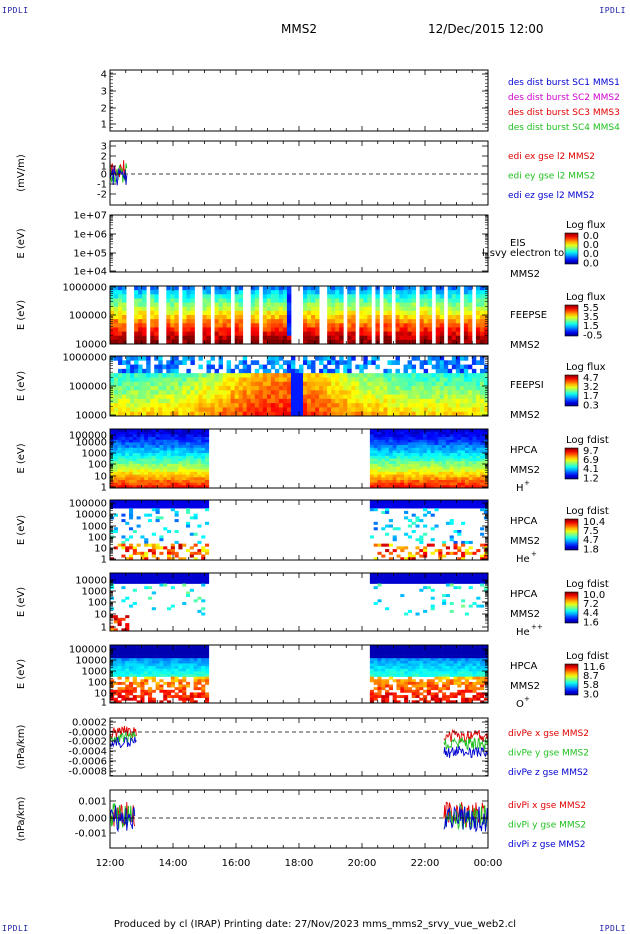 Image resolution: width=630 pixels, height=934 pixels. Describe the element at coordinates (564, 83) in the screenshot. I see `legend-entry: des dist burst SC1 MMS1` at that location.